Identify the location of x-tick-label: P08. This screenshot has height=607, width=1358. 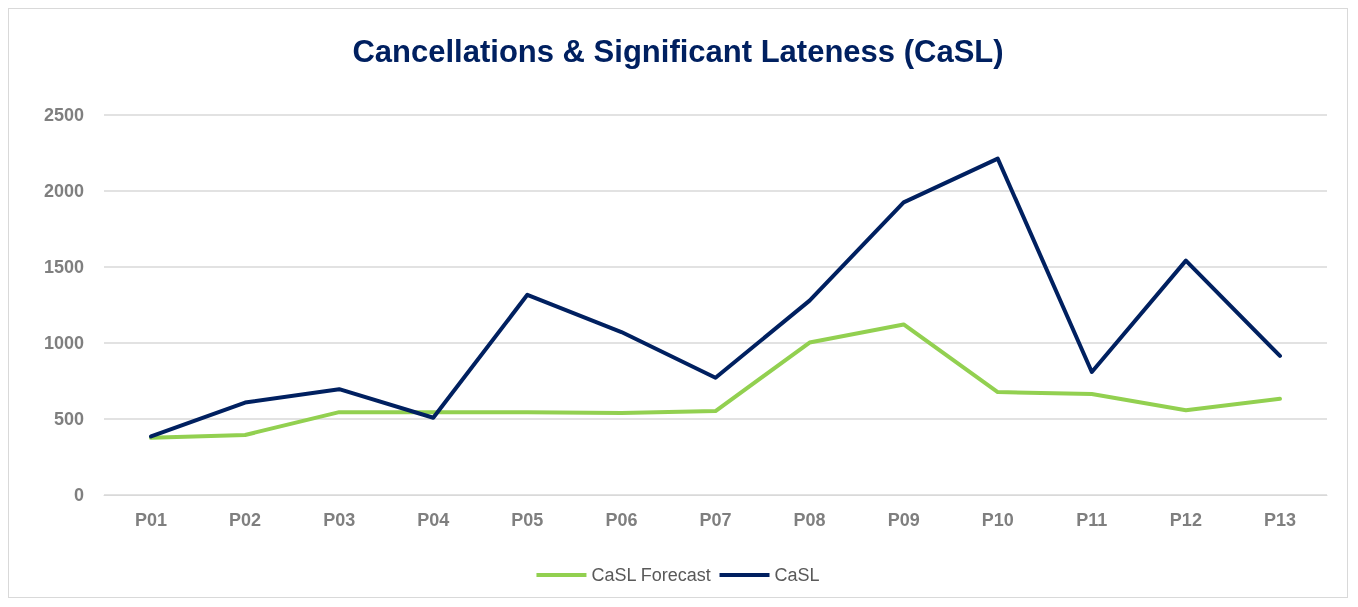
(809, 520).